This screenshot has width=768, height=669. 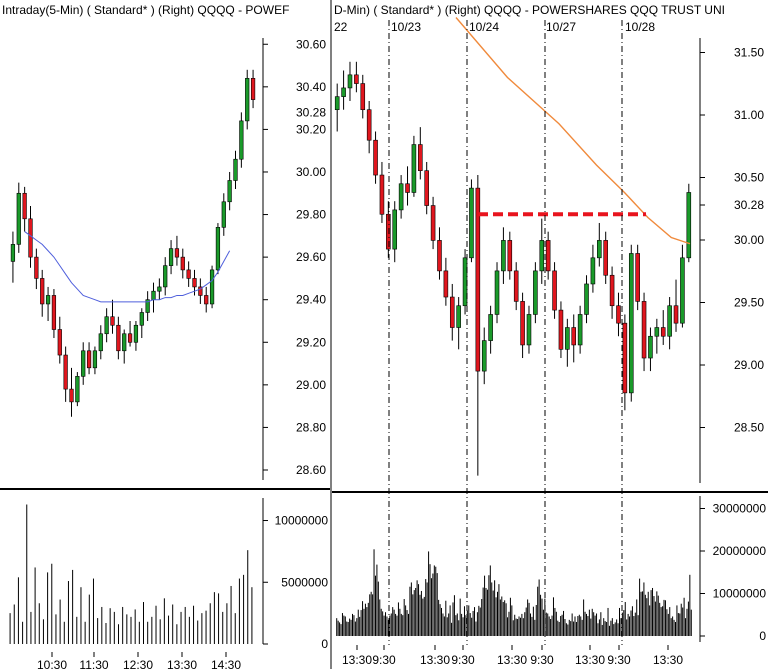 I want to click on right-volume-label: 0, so click(x=762, y=636).